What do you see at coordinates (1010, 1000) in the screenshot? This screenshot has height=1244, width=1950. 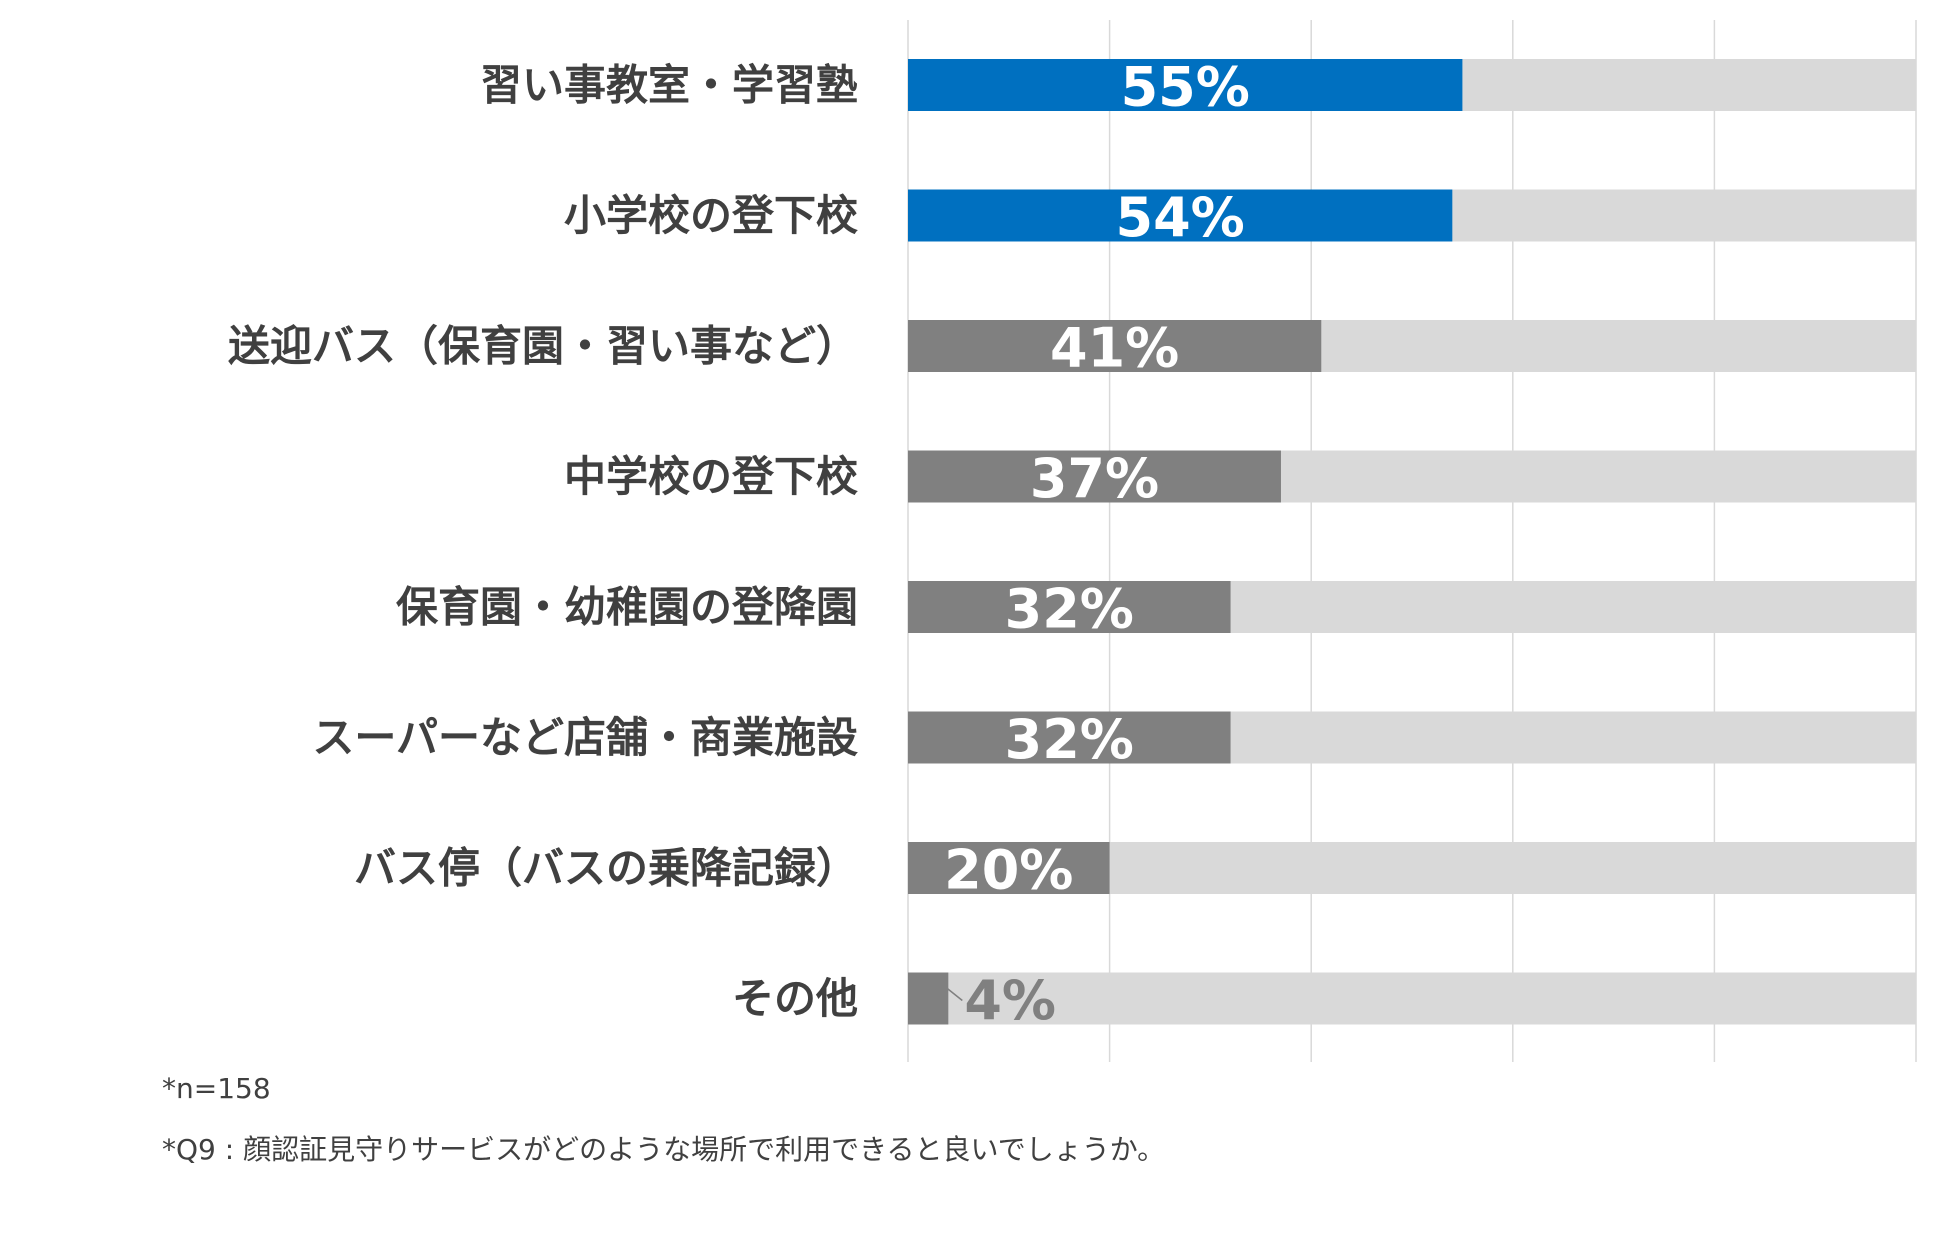 I see `value-label: 4%` at bounding box center [1010, 1000].